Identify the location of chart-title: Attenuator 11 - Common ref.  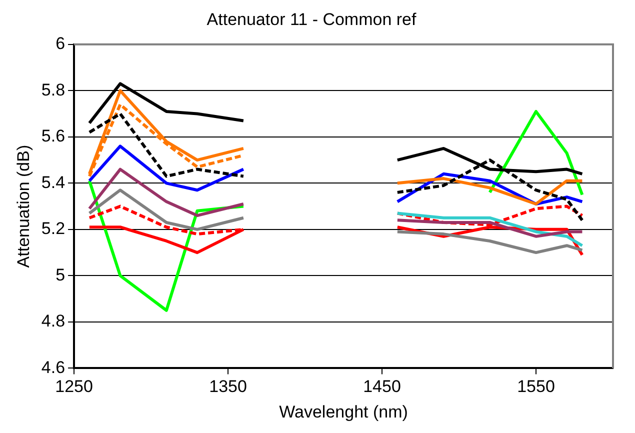
(311, 19).